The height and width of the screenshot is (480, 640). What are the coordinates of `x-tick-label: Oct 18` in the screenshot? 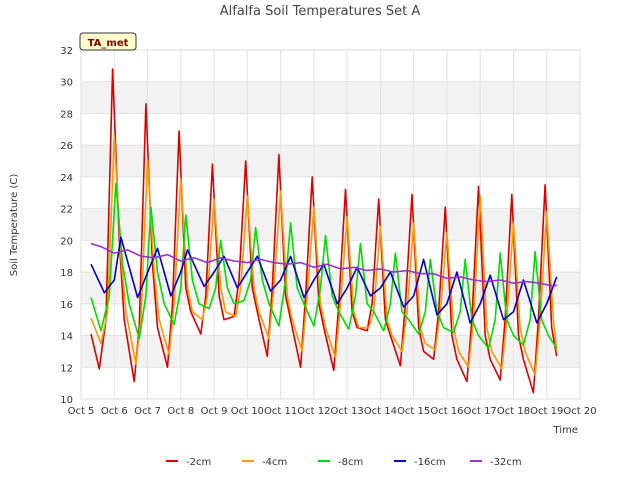 It's located at (513, 411).